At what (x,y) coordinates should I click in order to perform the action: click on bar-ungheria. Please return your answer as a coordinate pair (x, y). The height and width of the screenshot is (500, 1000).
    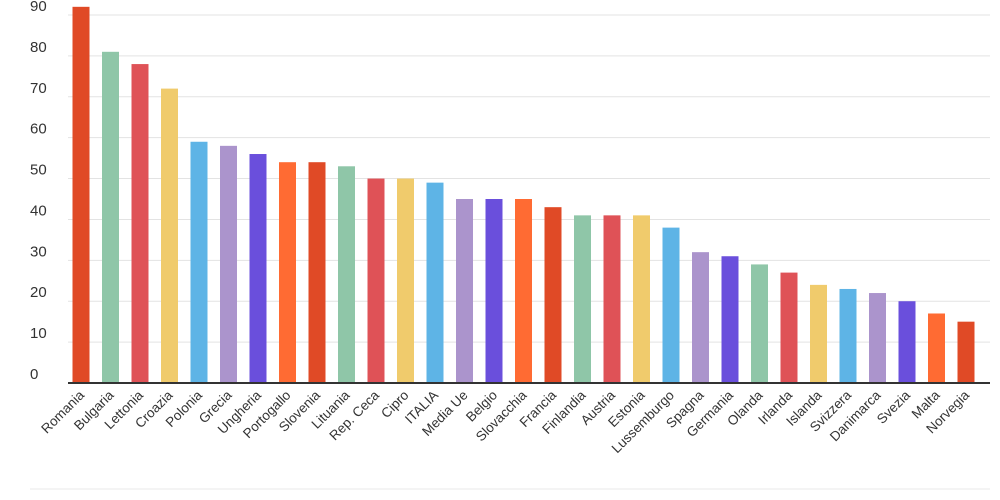
    Looking at the image, I should click on (258, 268).